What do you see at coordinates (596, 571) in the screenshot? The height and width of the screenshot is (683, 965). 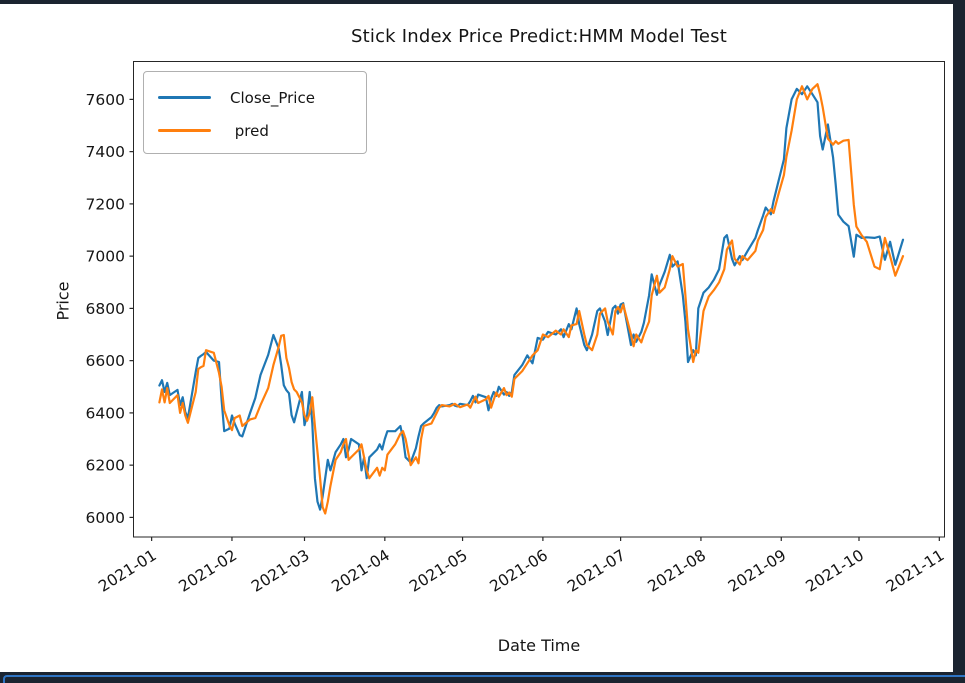 I see `x-tick-label: 2021-07` at bounding box center [596, 571].